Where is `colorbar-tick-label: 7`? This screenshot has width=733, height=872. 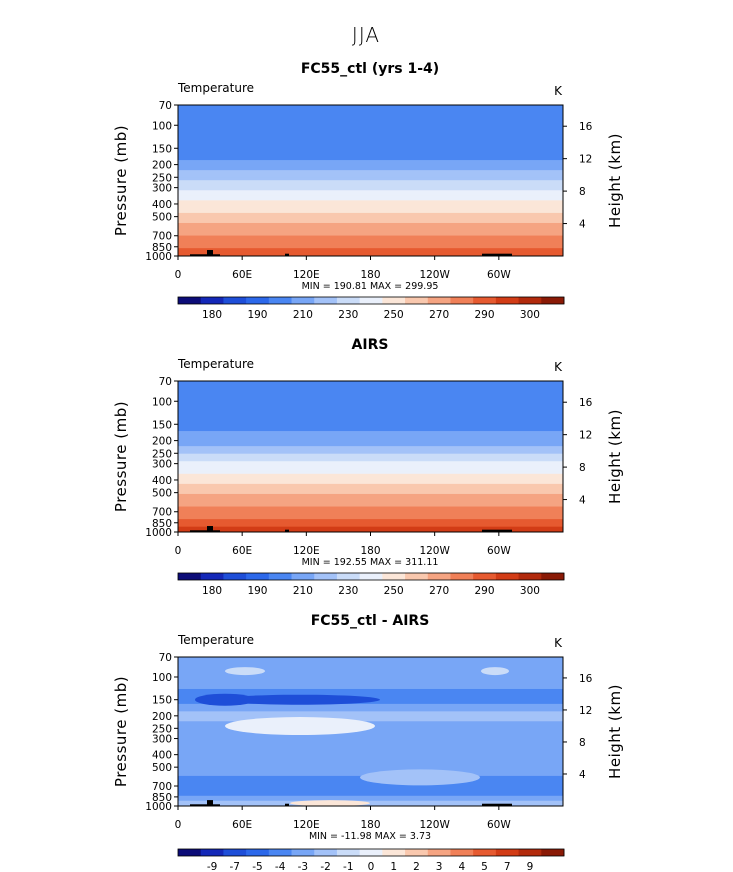
colorbar-tick-label: 7 is located at coordinates (507, 866).